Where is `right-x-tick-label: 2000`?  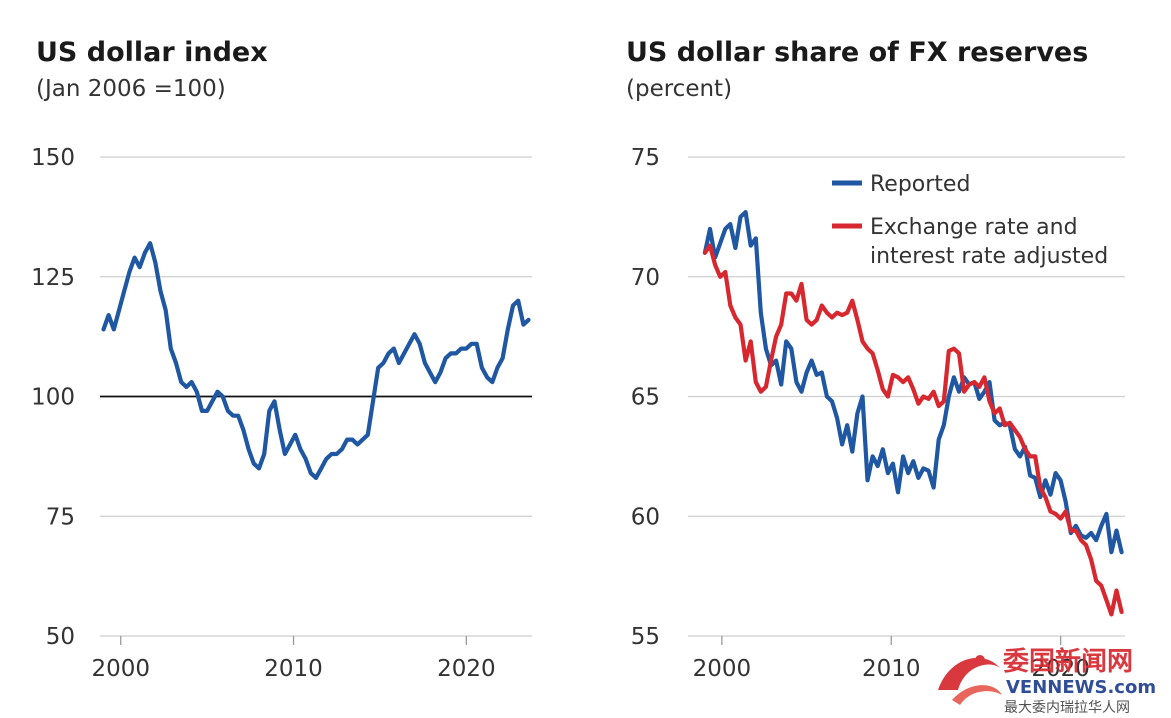
right-x-tick-label: 2000 is located at coordinates (722, 669).